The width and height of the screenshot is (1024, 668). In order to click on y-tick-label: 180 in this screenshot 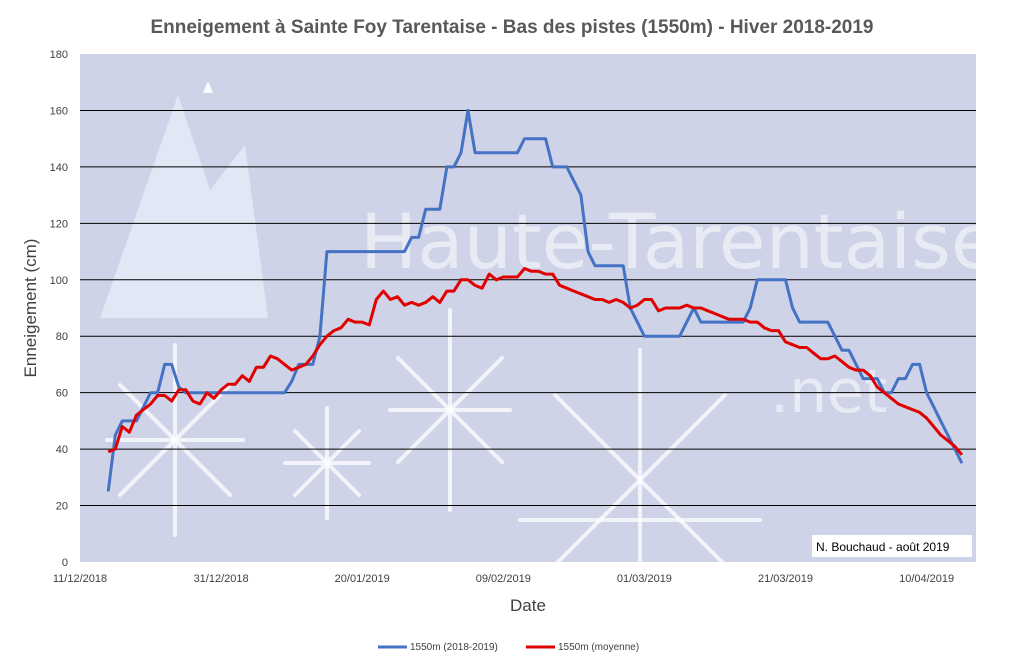, I will do `click(59, 55)`.